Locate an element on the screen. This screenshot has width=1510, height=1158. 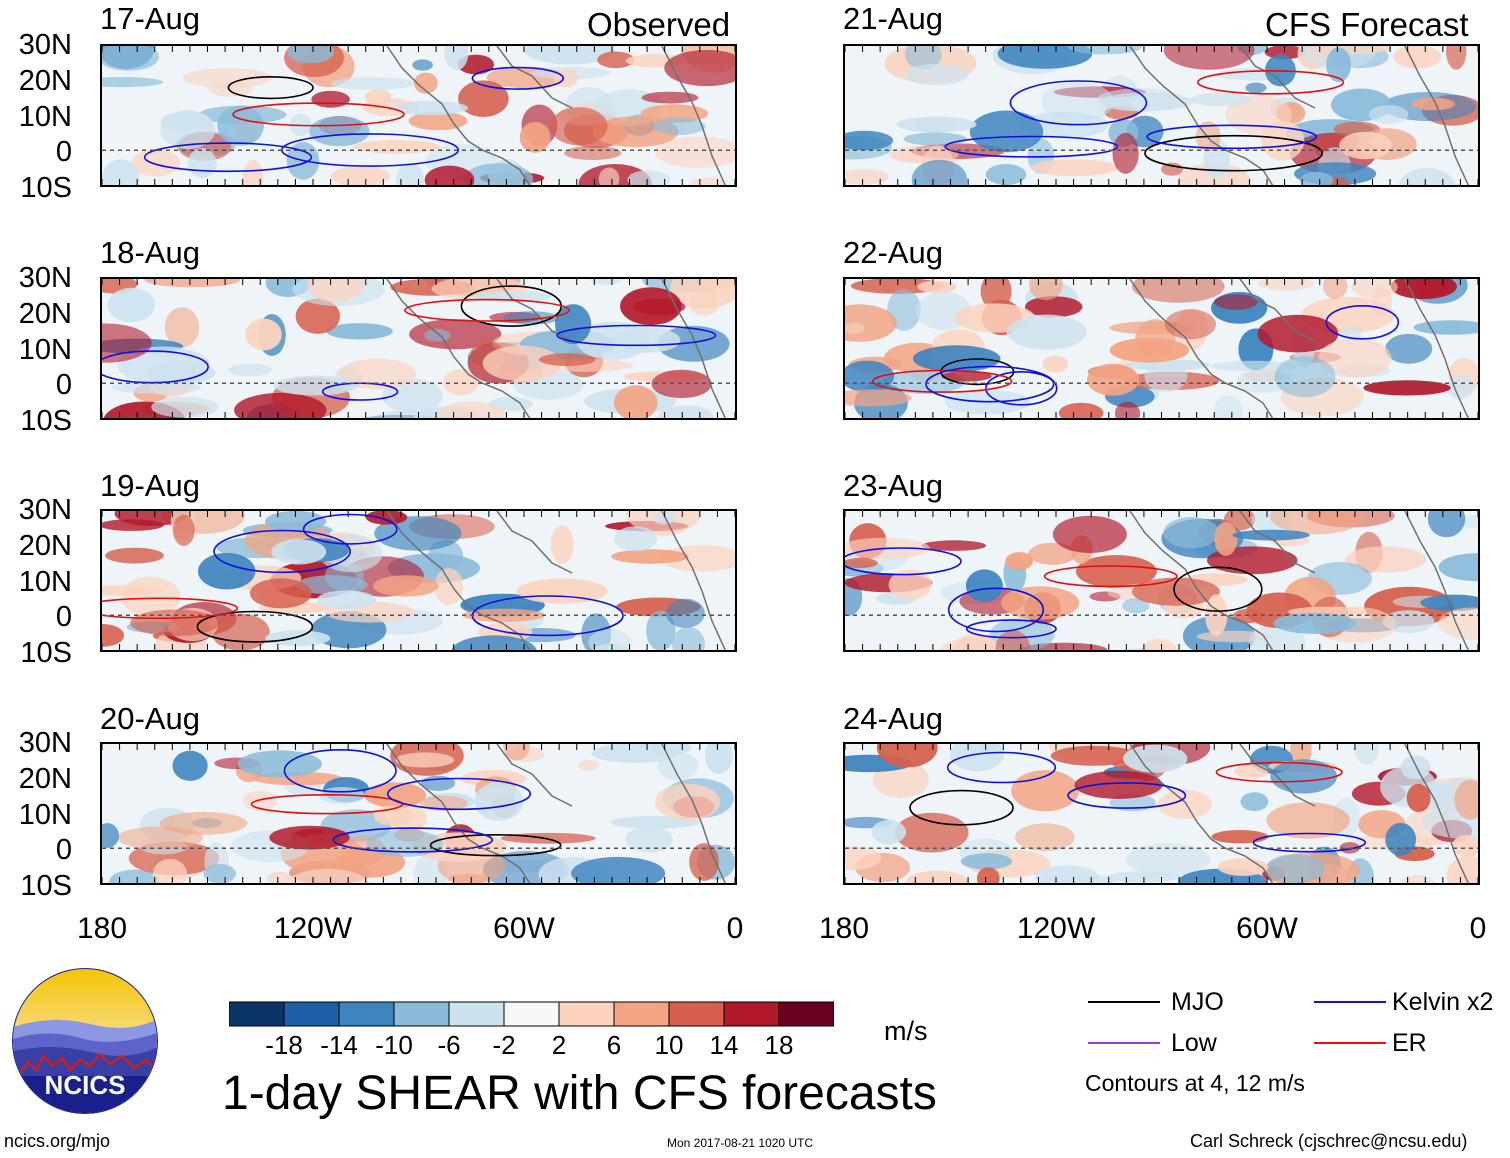
ncics-logo: NCICS is located at coordinates (85, 1041).